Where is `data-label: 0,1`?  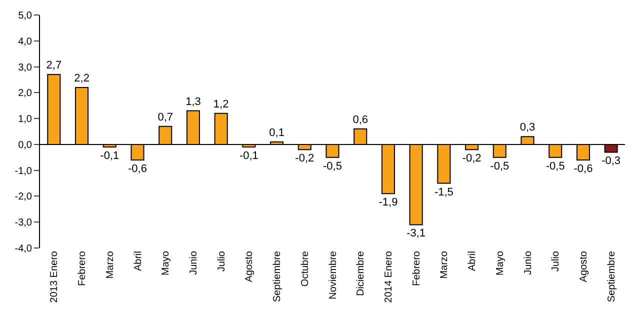
data-label: 0,1 is located at coordinates (276, 132).